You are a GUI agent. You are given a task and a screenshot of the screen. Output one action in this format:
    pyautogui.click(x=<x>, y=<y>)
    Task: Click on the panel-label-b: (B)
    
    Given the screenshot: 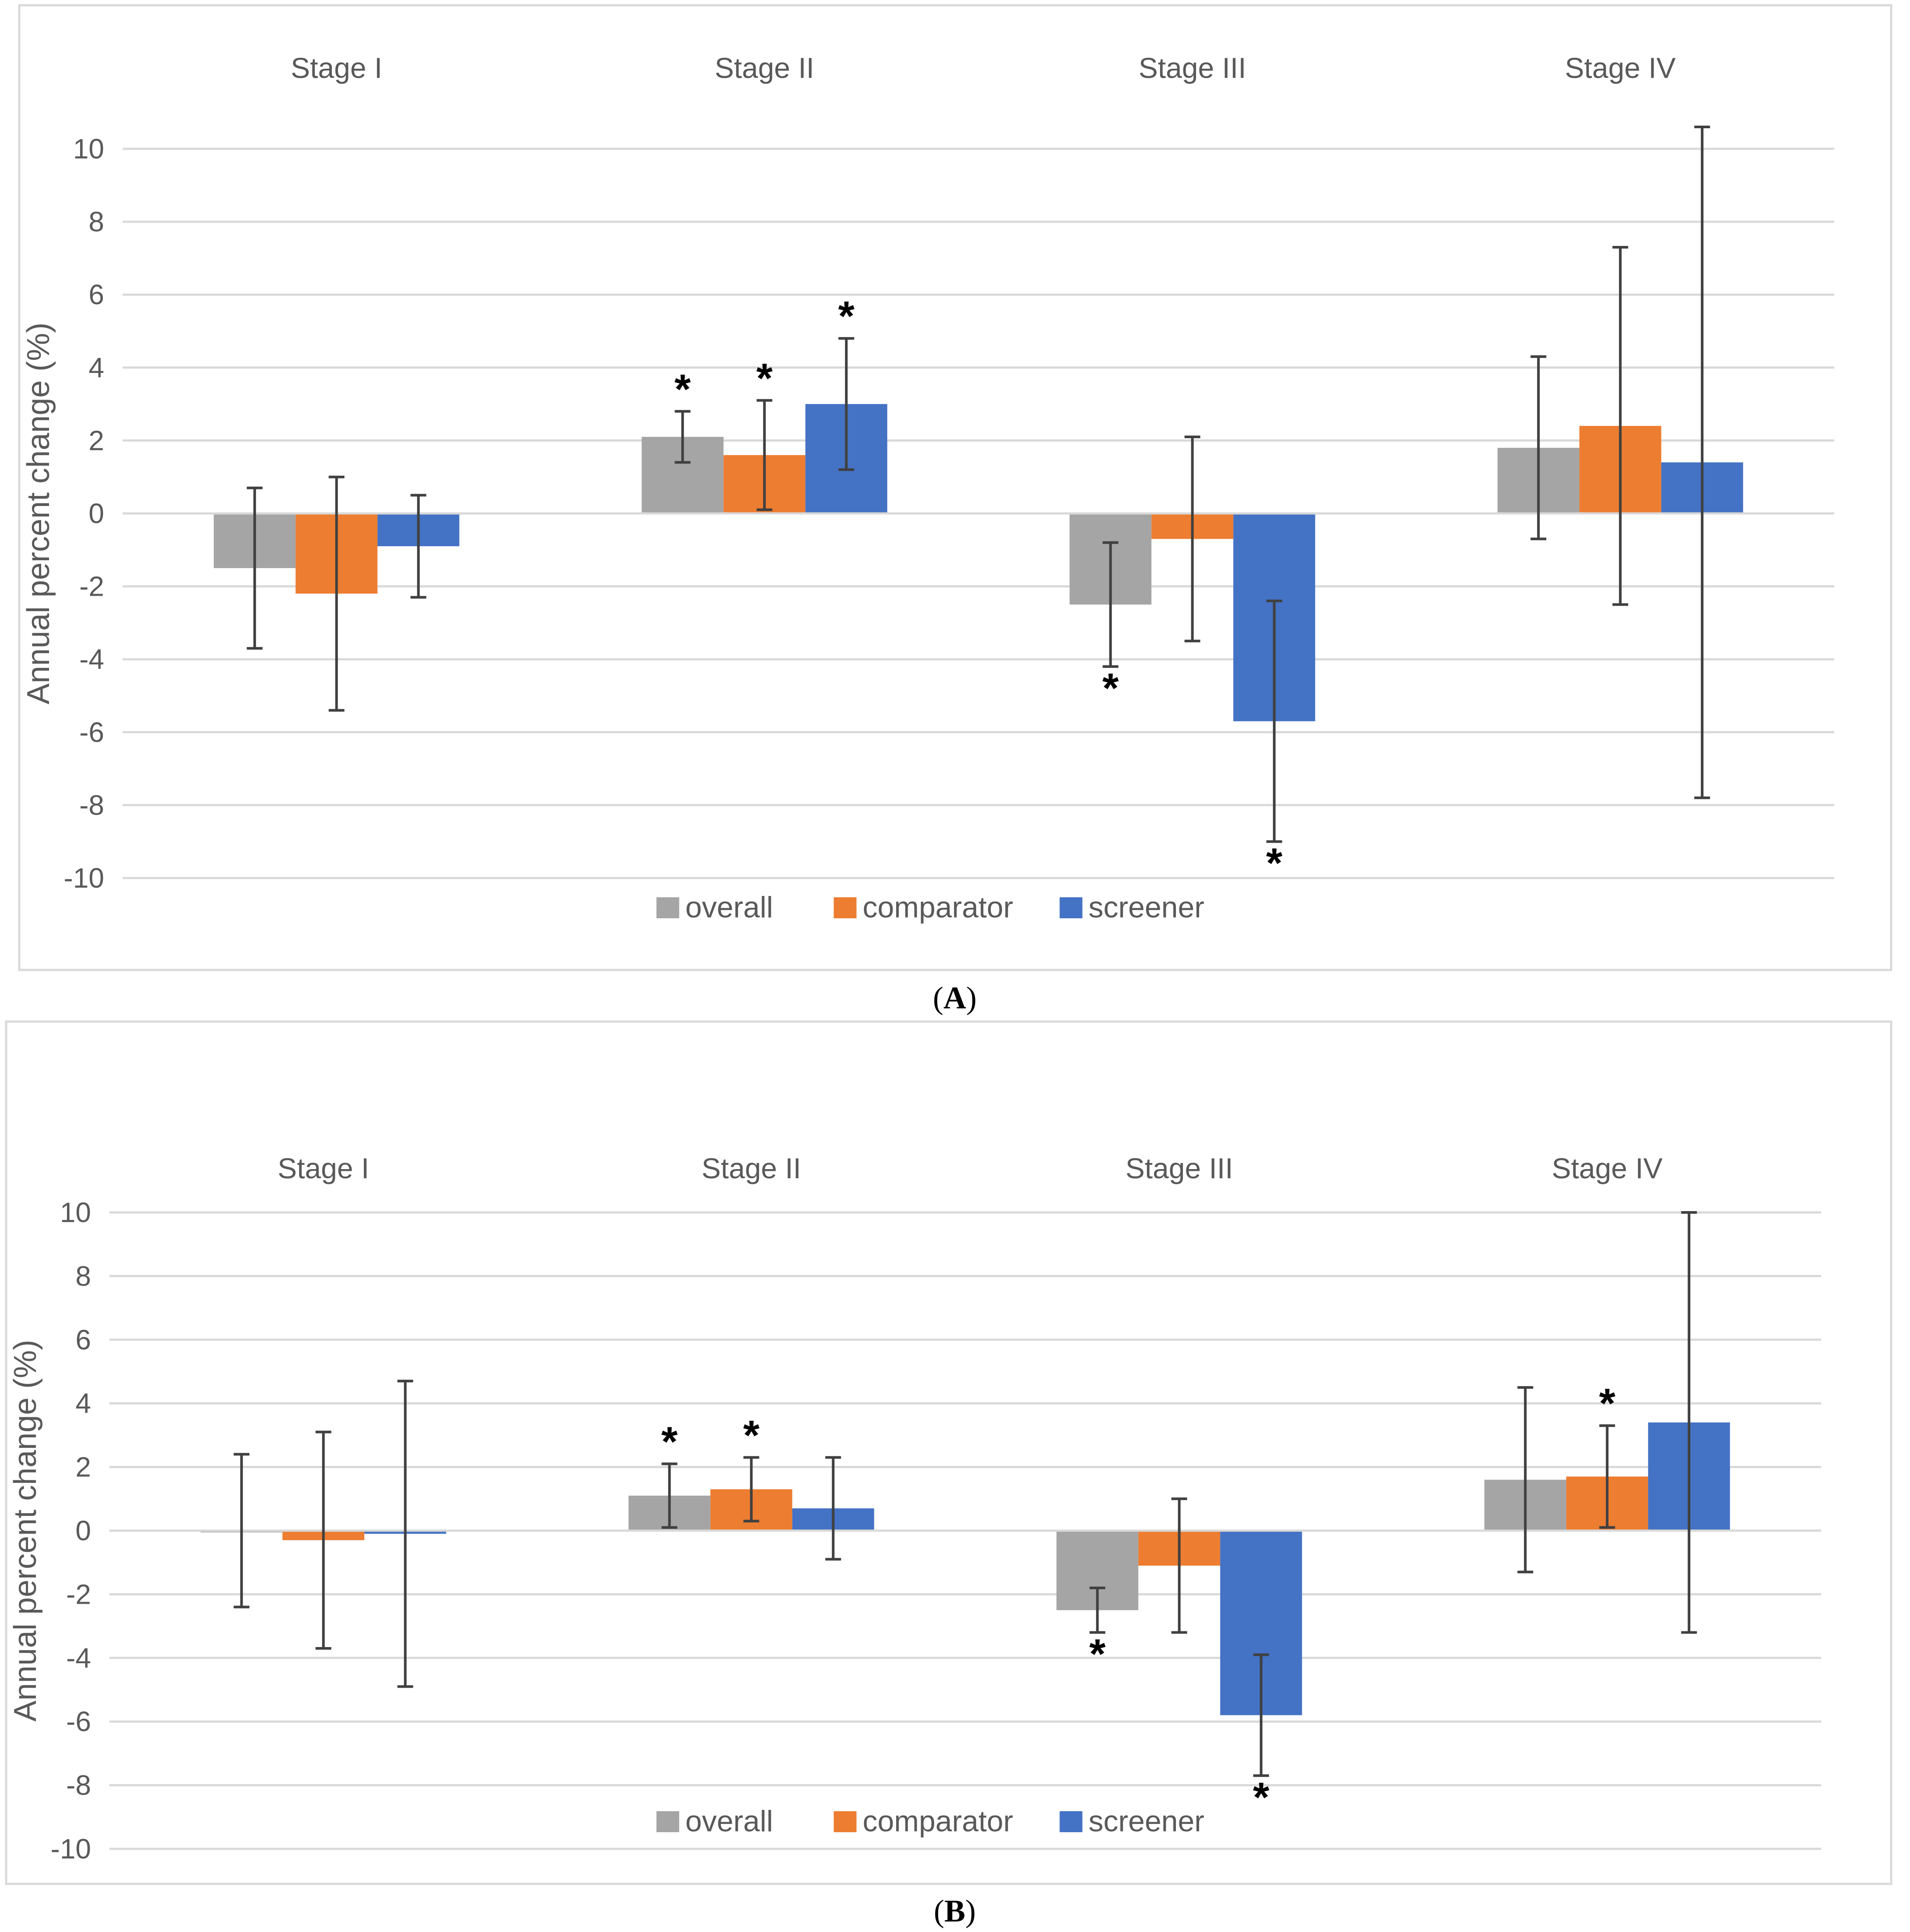 What is the action you would take?
    pyautogui.click(x=955, y=1911)
    